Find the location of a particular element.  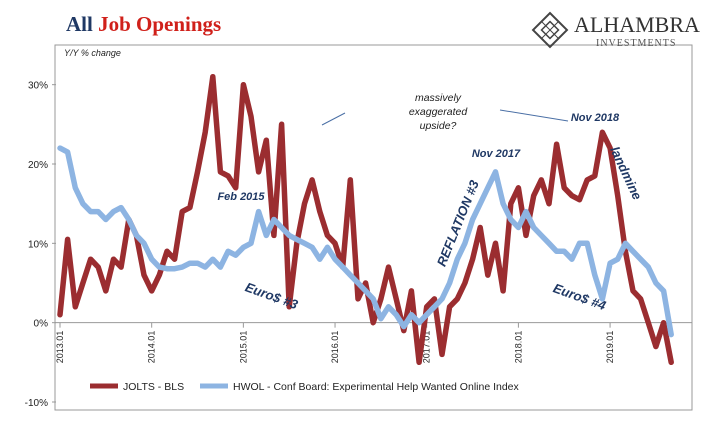

y-axis-label: Y/Y % change is located at coordinates (92, 53).